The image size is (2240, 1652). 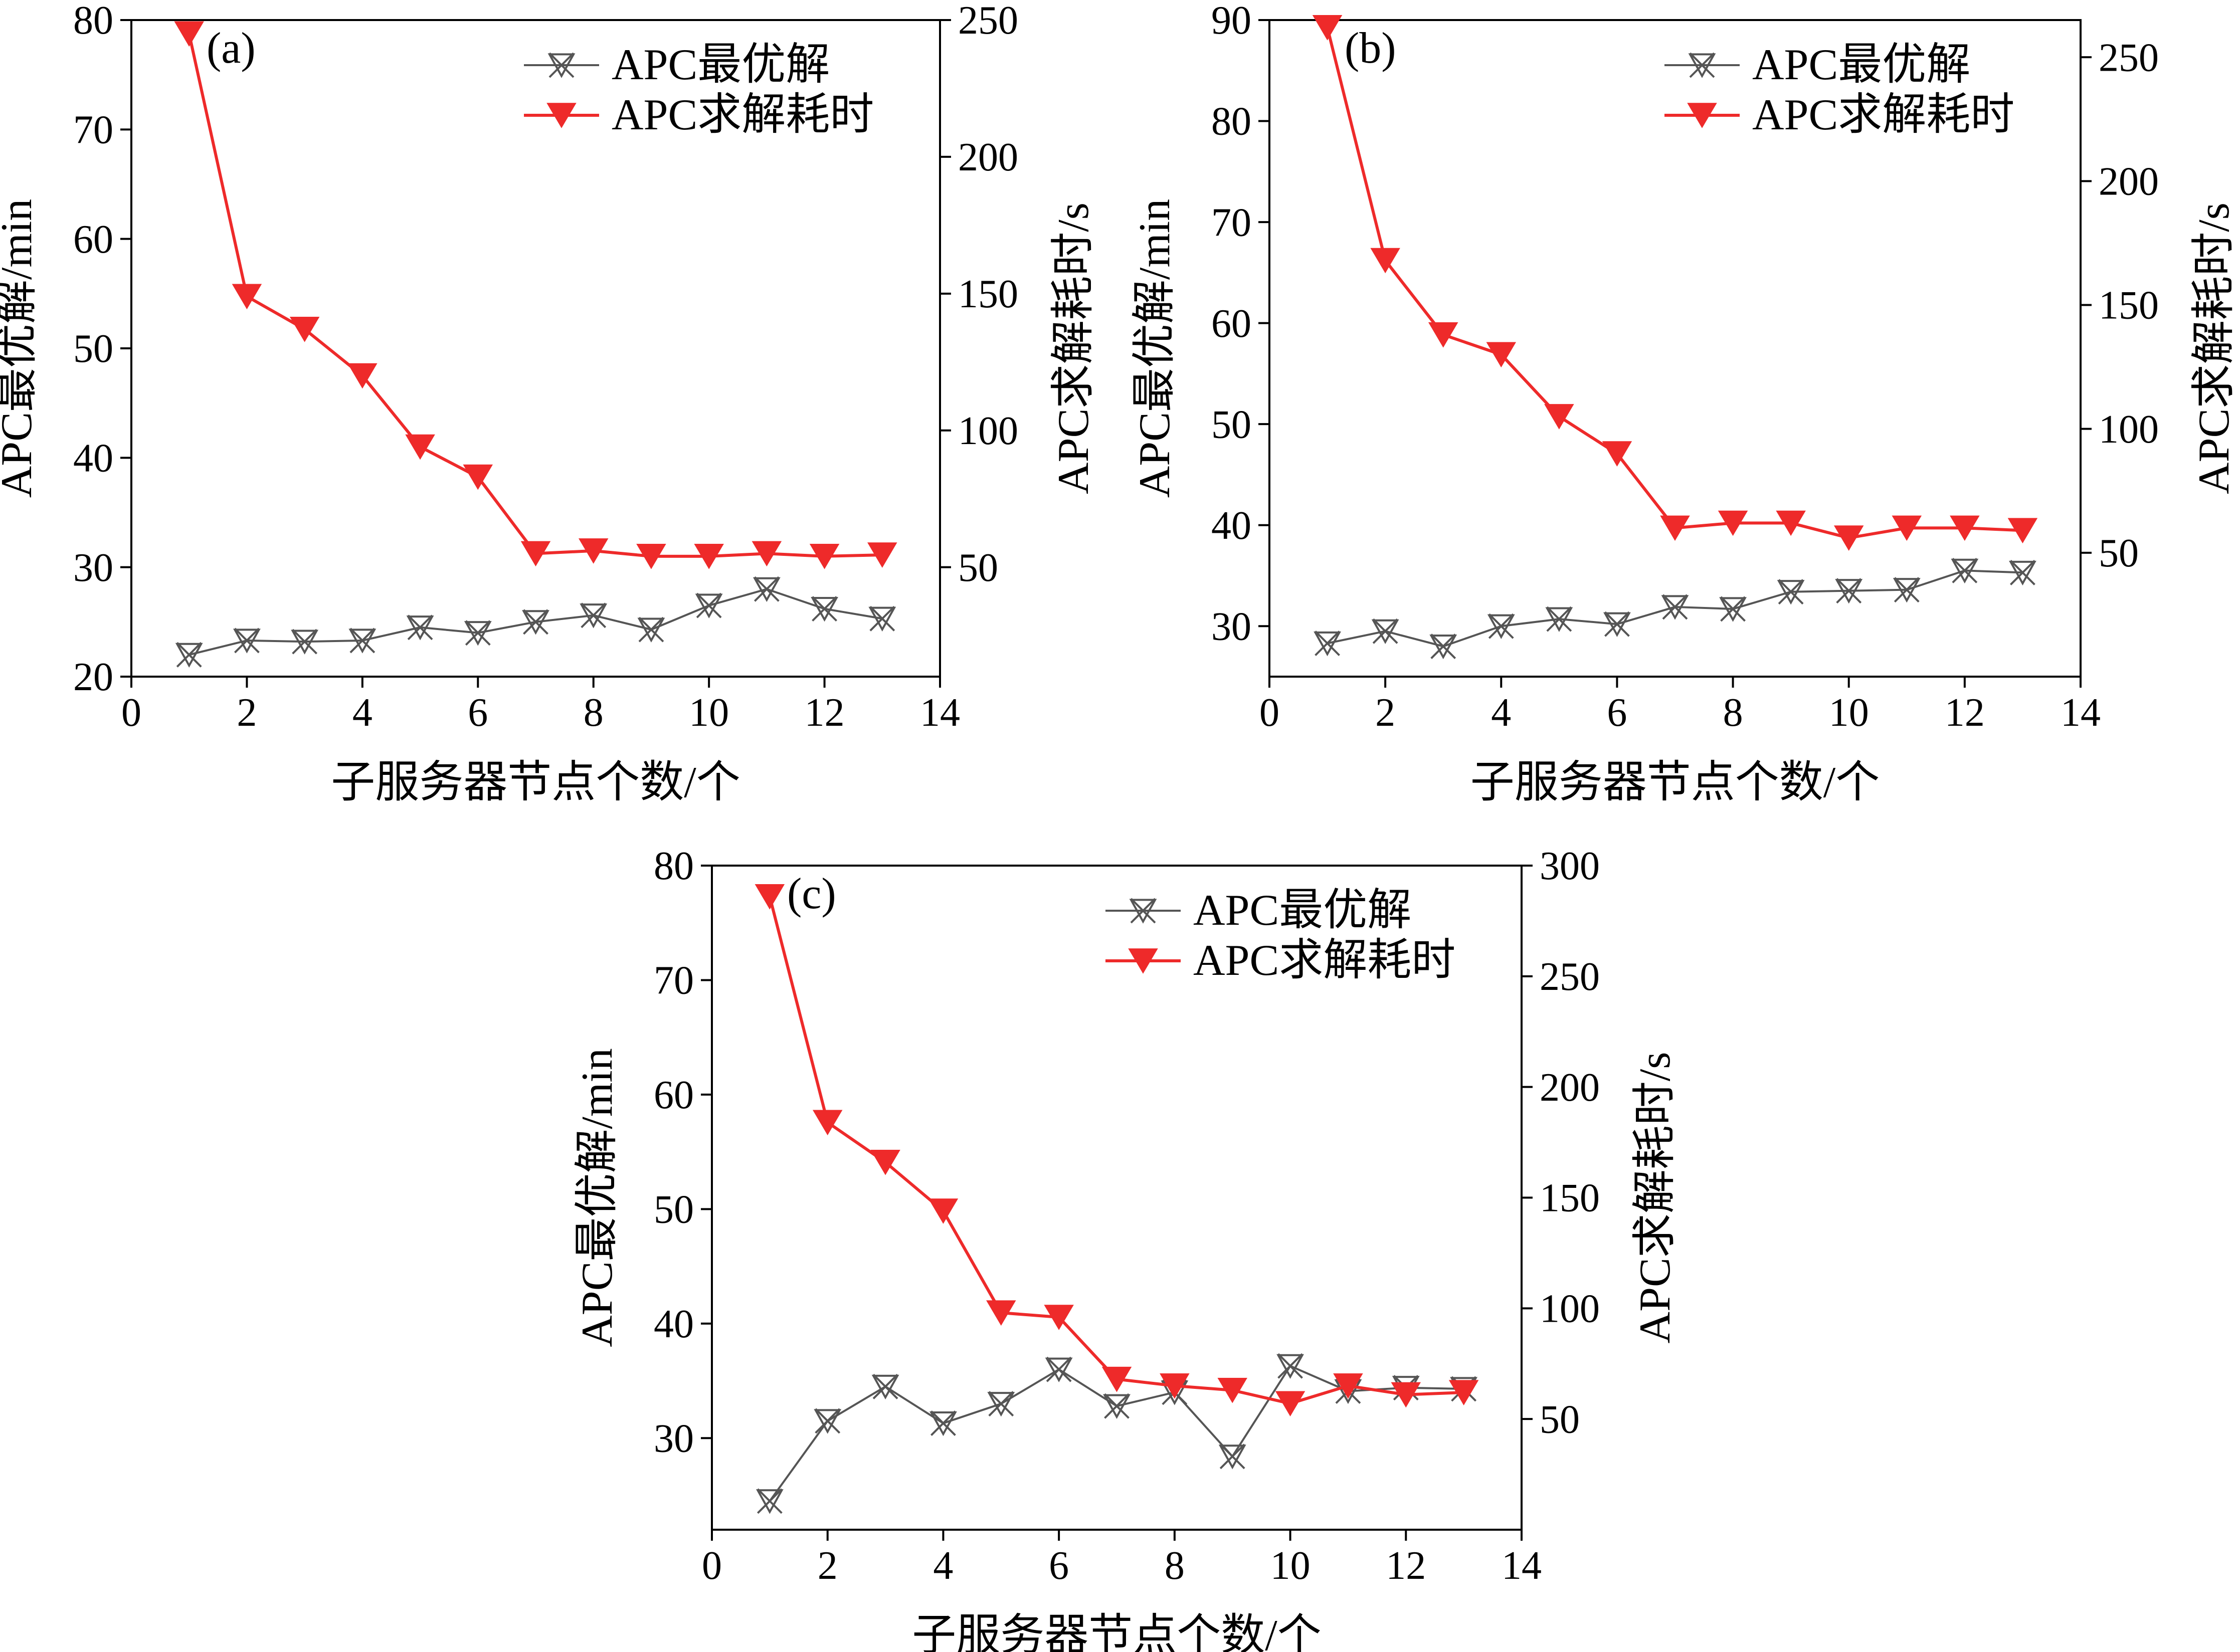 I want to click on y-tick-label: 20, so click(x=93, y=677).